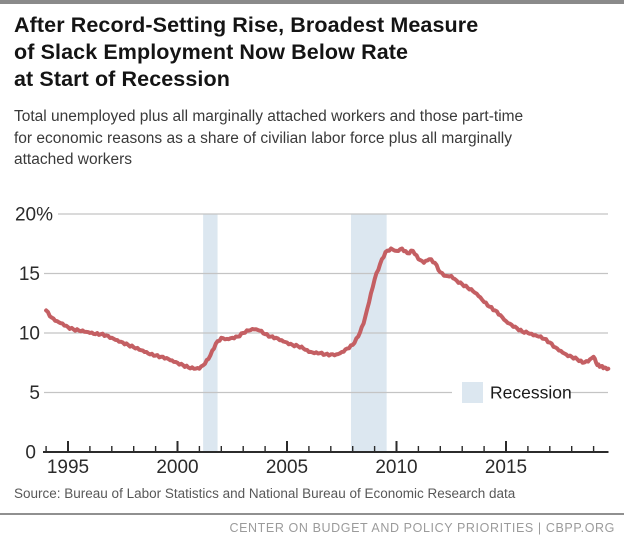 This screenshot has height=553, width=624. Describe the element at coordinates (177, 467) in the screenshot. I see `x-axis-tick-label: 2000` at that location.